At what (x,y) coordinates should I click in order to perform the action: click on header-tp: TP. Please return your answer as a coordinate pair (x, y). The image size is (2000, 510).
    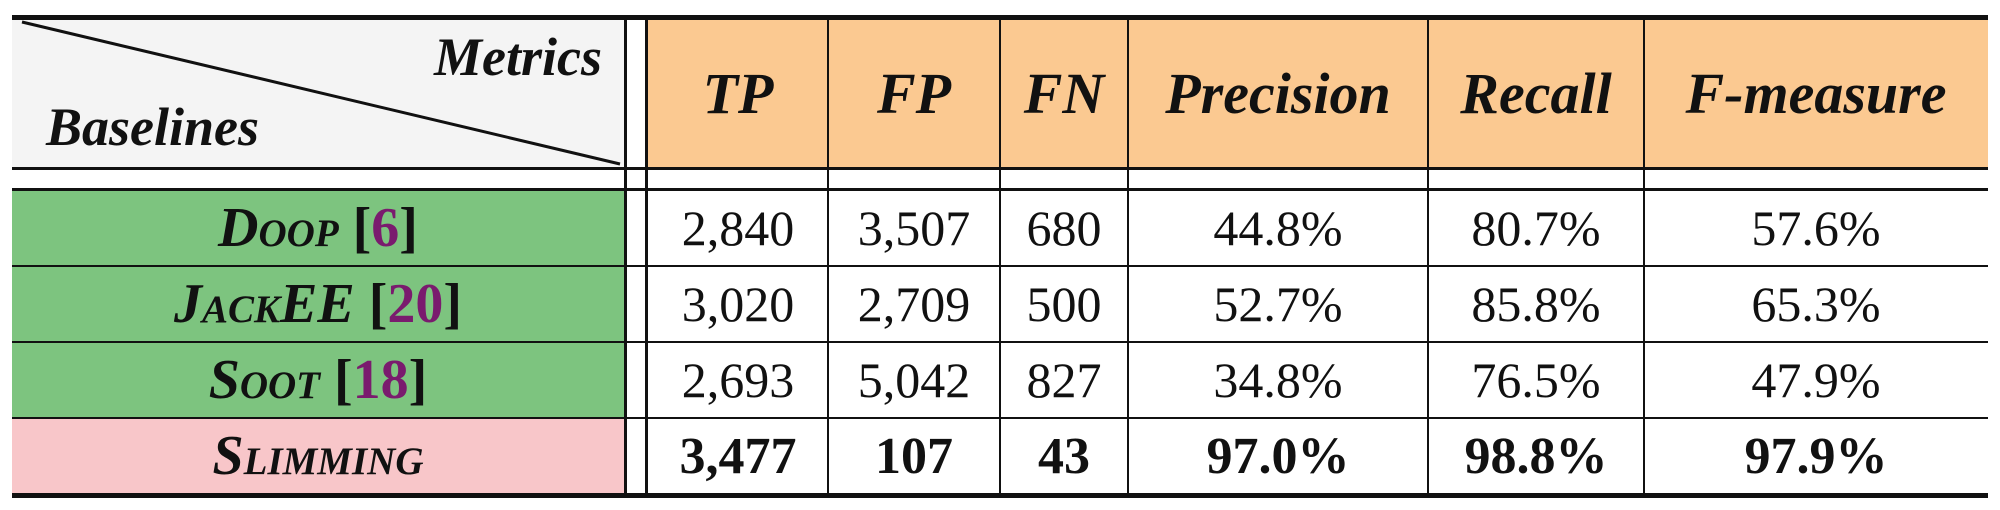
    Looking at the image, I should click on (738, 93).